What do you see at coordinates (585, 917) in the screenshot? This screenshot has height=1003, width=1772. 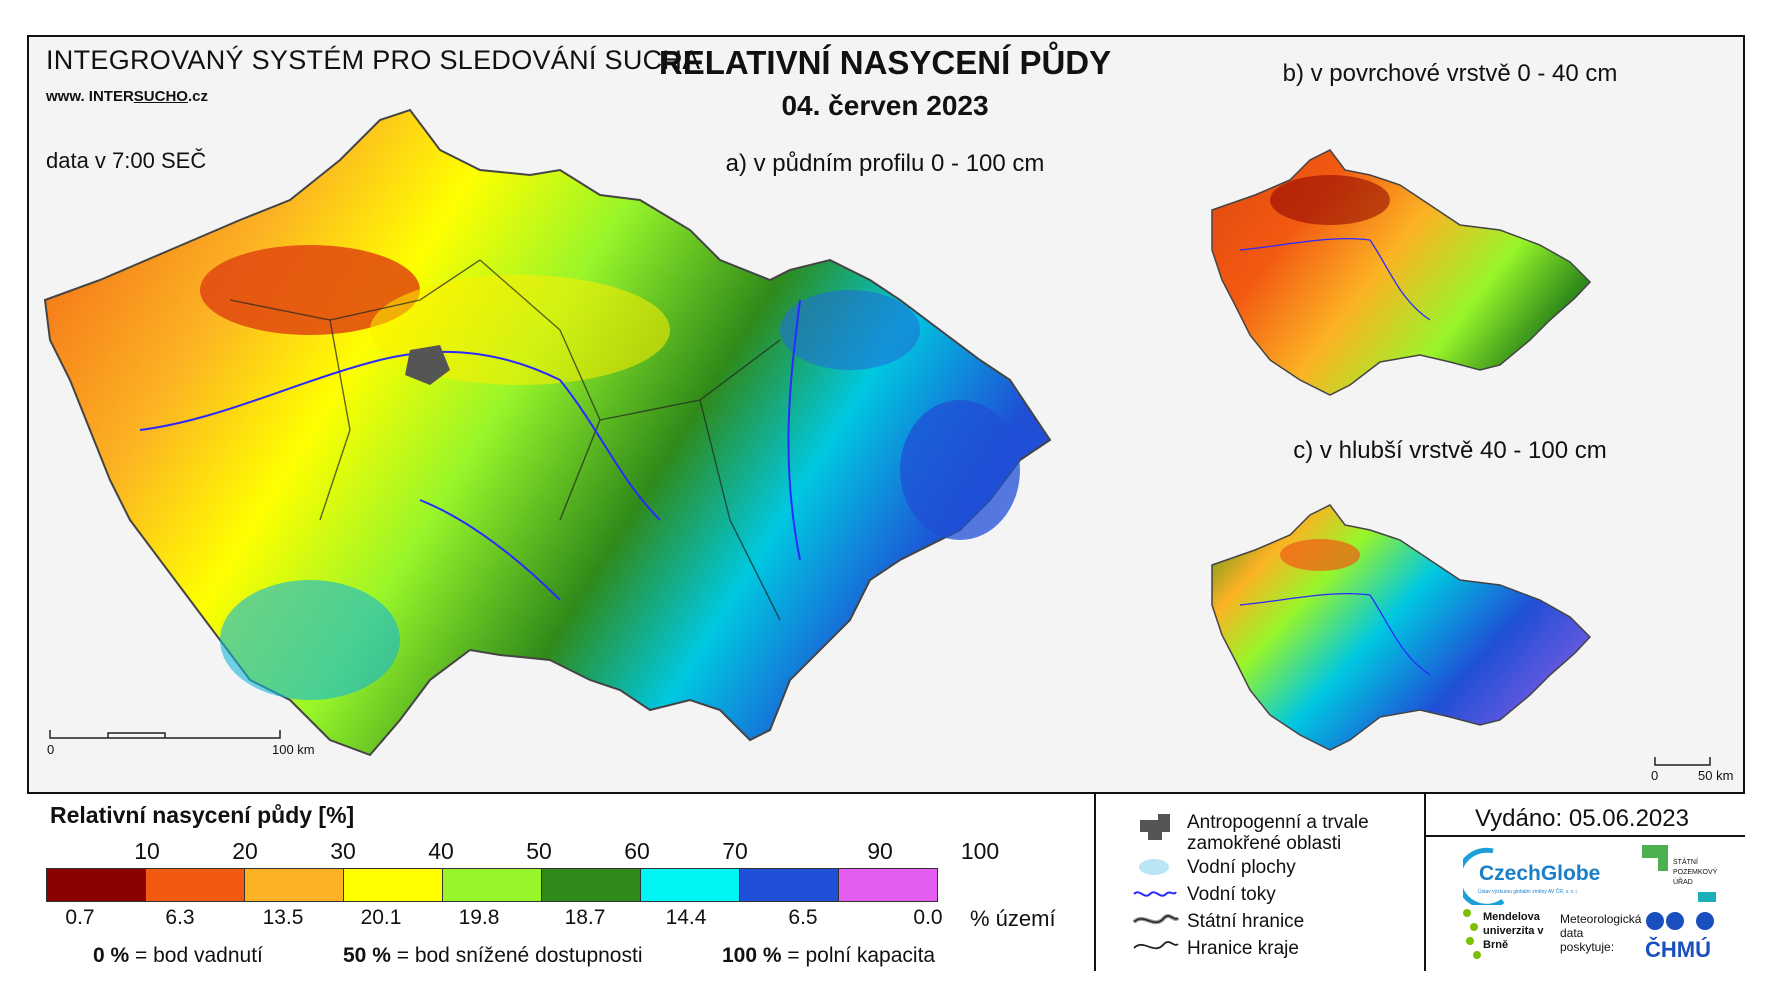 I see `legend-area-pct: 18.7` at bounding box center [585, 917].